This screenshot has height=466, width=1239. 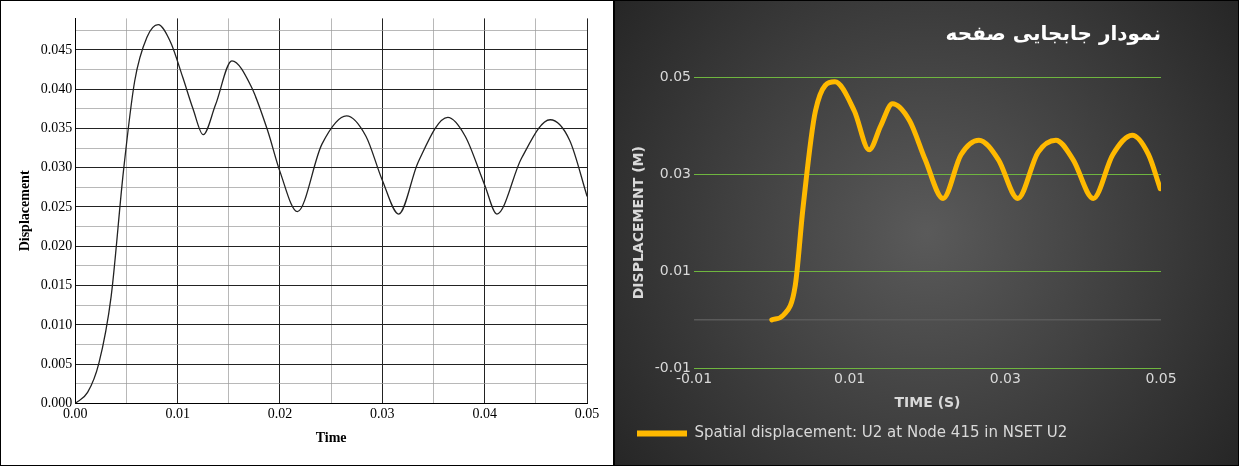 I want to click on y-tick-label: 0.020, so click(x=56, y=245).